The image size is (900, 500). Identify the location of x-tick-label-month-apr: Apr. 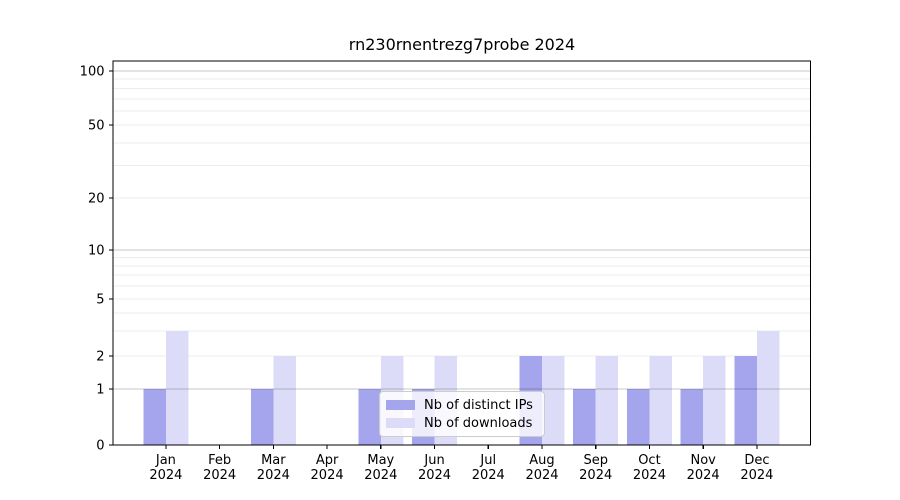
(327, 460).